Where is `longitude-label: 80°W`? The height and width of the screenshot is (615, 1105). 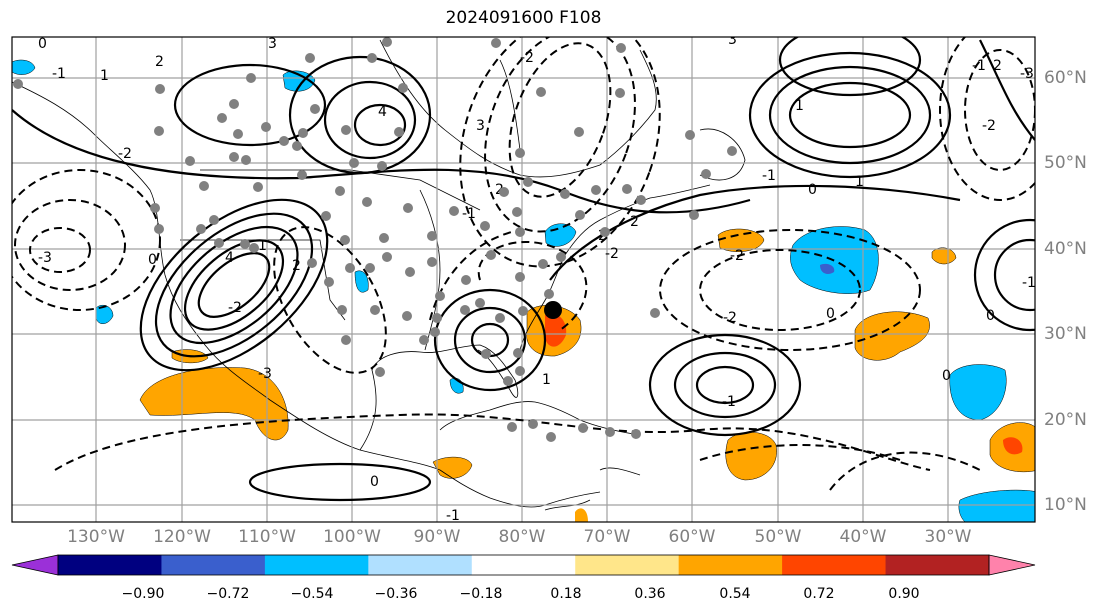 longitude-label: 80°W is located at coordinates (522, 537).